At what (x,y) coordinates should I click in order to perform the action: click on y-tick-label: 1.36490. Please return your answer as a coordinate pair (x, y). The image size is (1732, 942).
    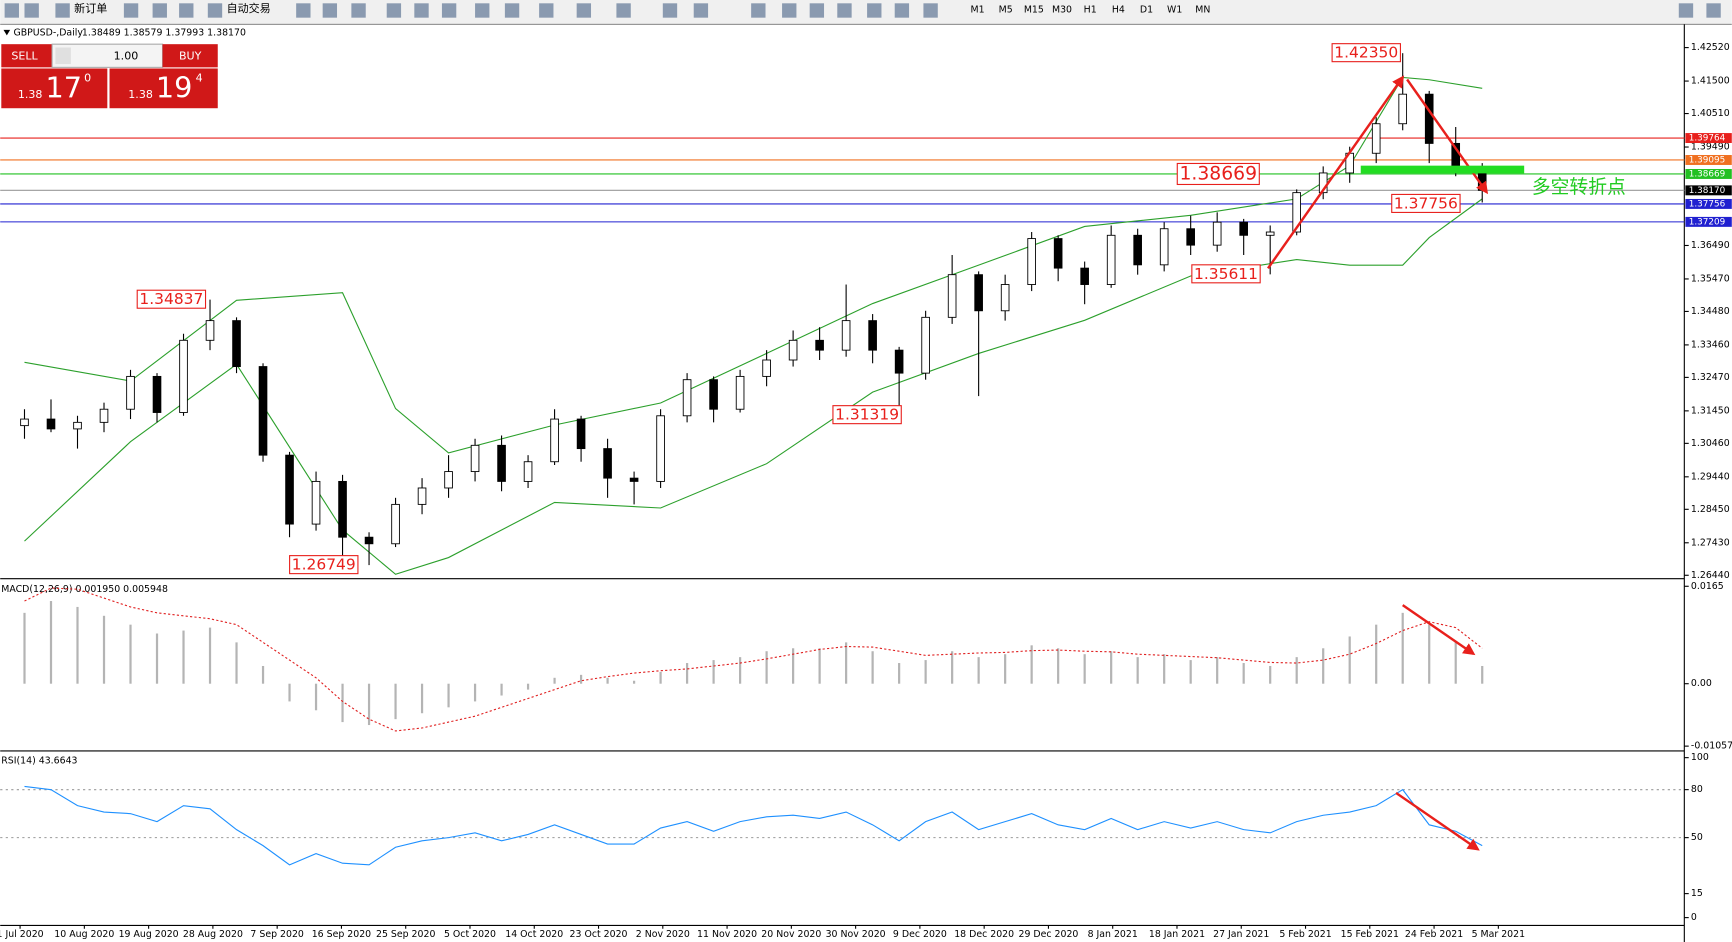
    Looking at the image, I should click on (1710, 245).